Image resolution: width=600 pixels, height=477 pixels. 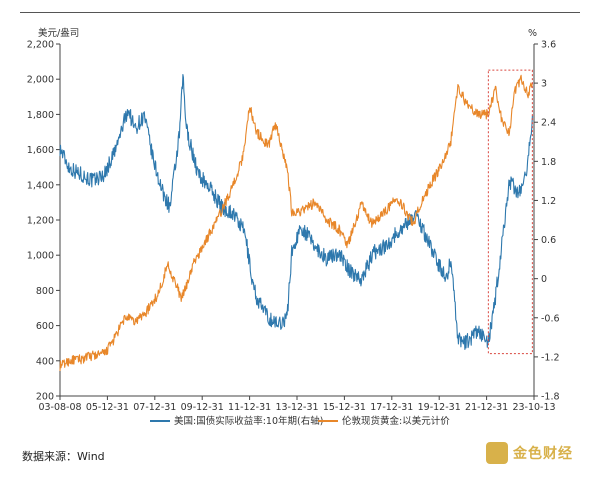 I want to click on left-tick-label: 400, so click(x=45, y=361).